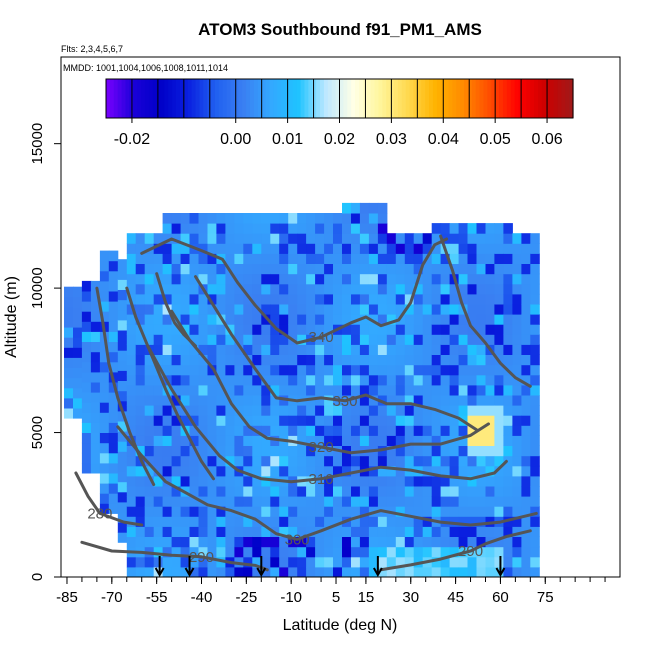  Describe the element at coordinates (410, 597) in the screenshot. I see `x-tick-label: 30` at that location.